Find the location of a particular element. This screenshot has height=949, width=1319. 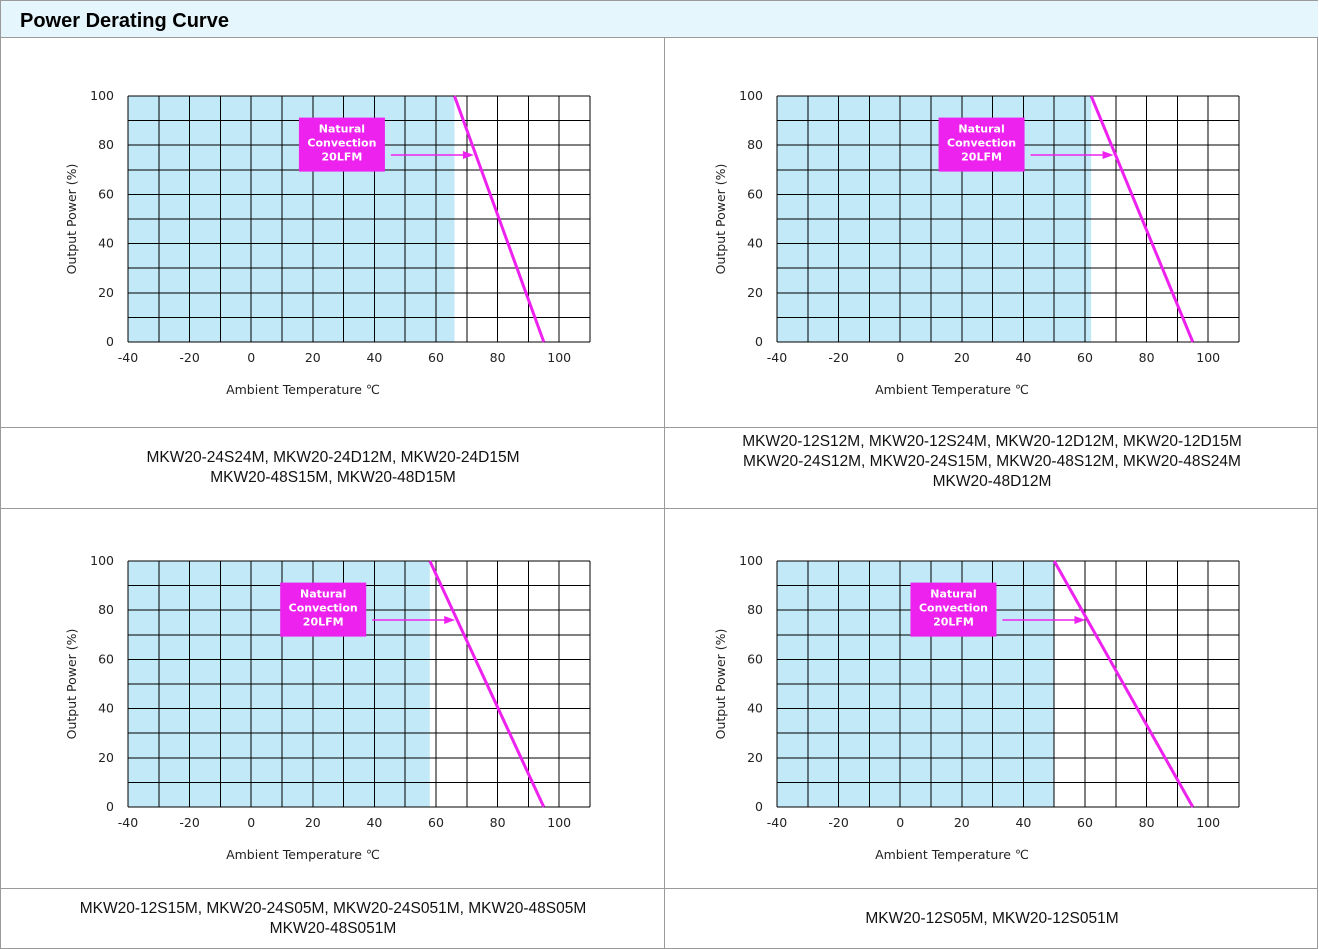

title-bar: Power Derating Curve is located at coordinates (659, 19).